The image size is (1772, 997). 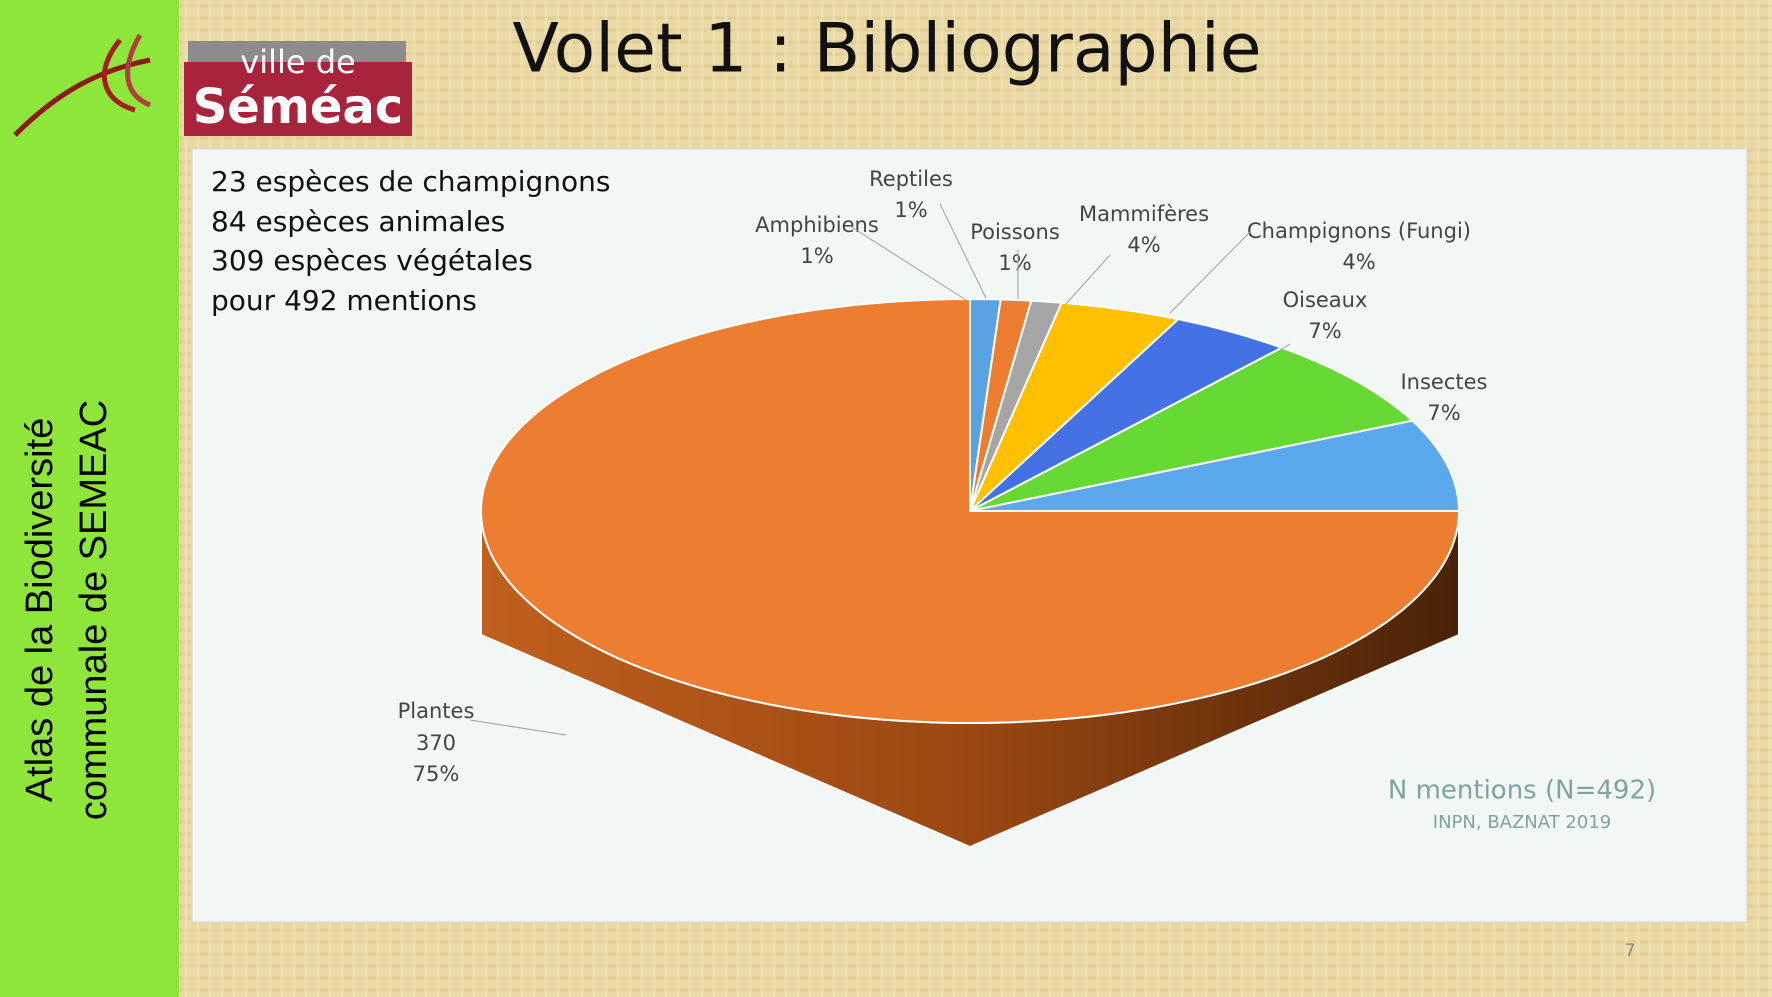 What do you see at coordinates (298, 107) in the screenshot?
I see `logo-line2: Séméac` at bounding box center [298, 107].